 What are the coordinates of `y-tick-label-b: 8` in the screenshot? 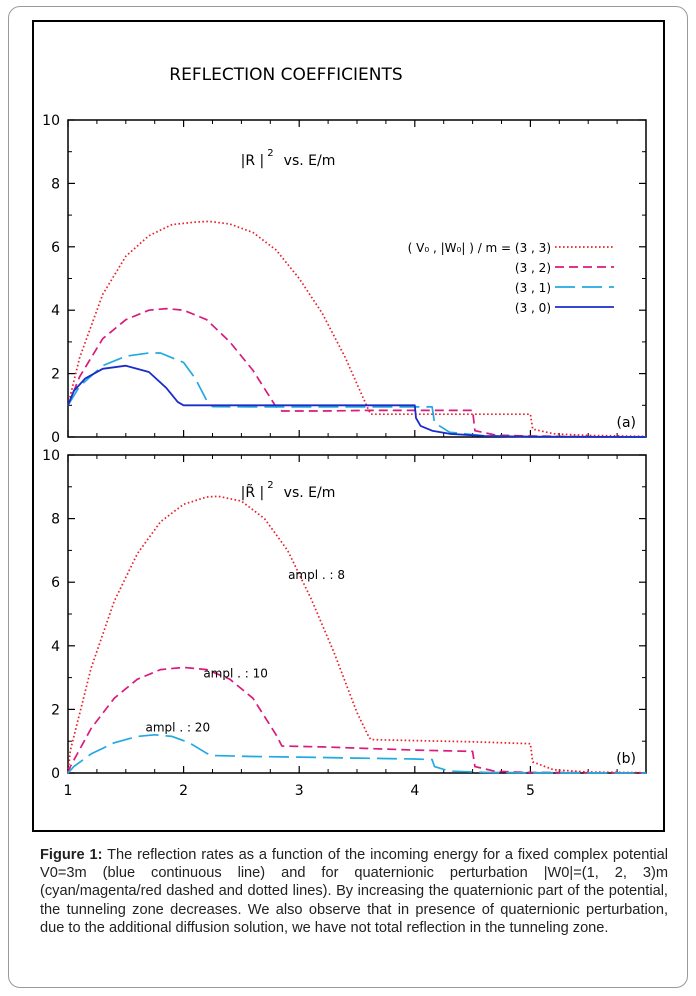 It's located at (55, 520).